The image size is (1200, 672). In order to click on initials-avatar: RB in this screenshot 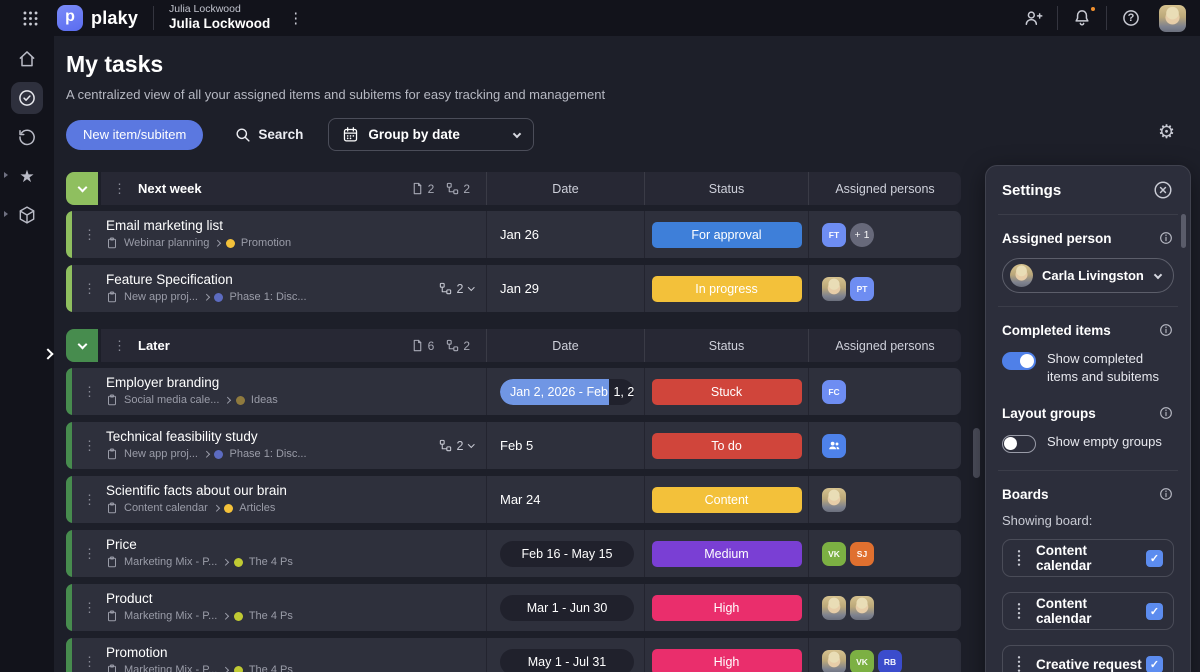, I will do `click(890, 660)`.